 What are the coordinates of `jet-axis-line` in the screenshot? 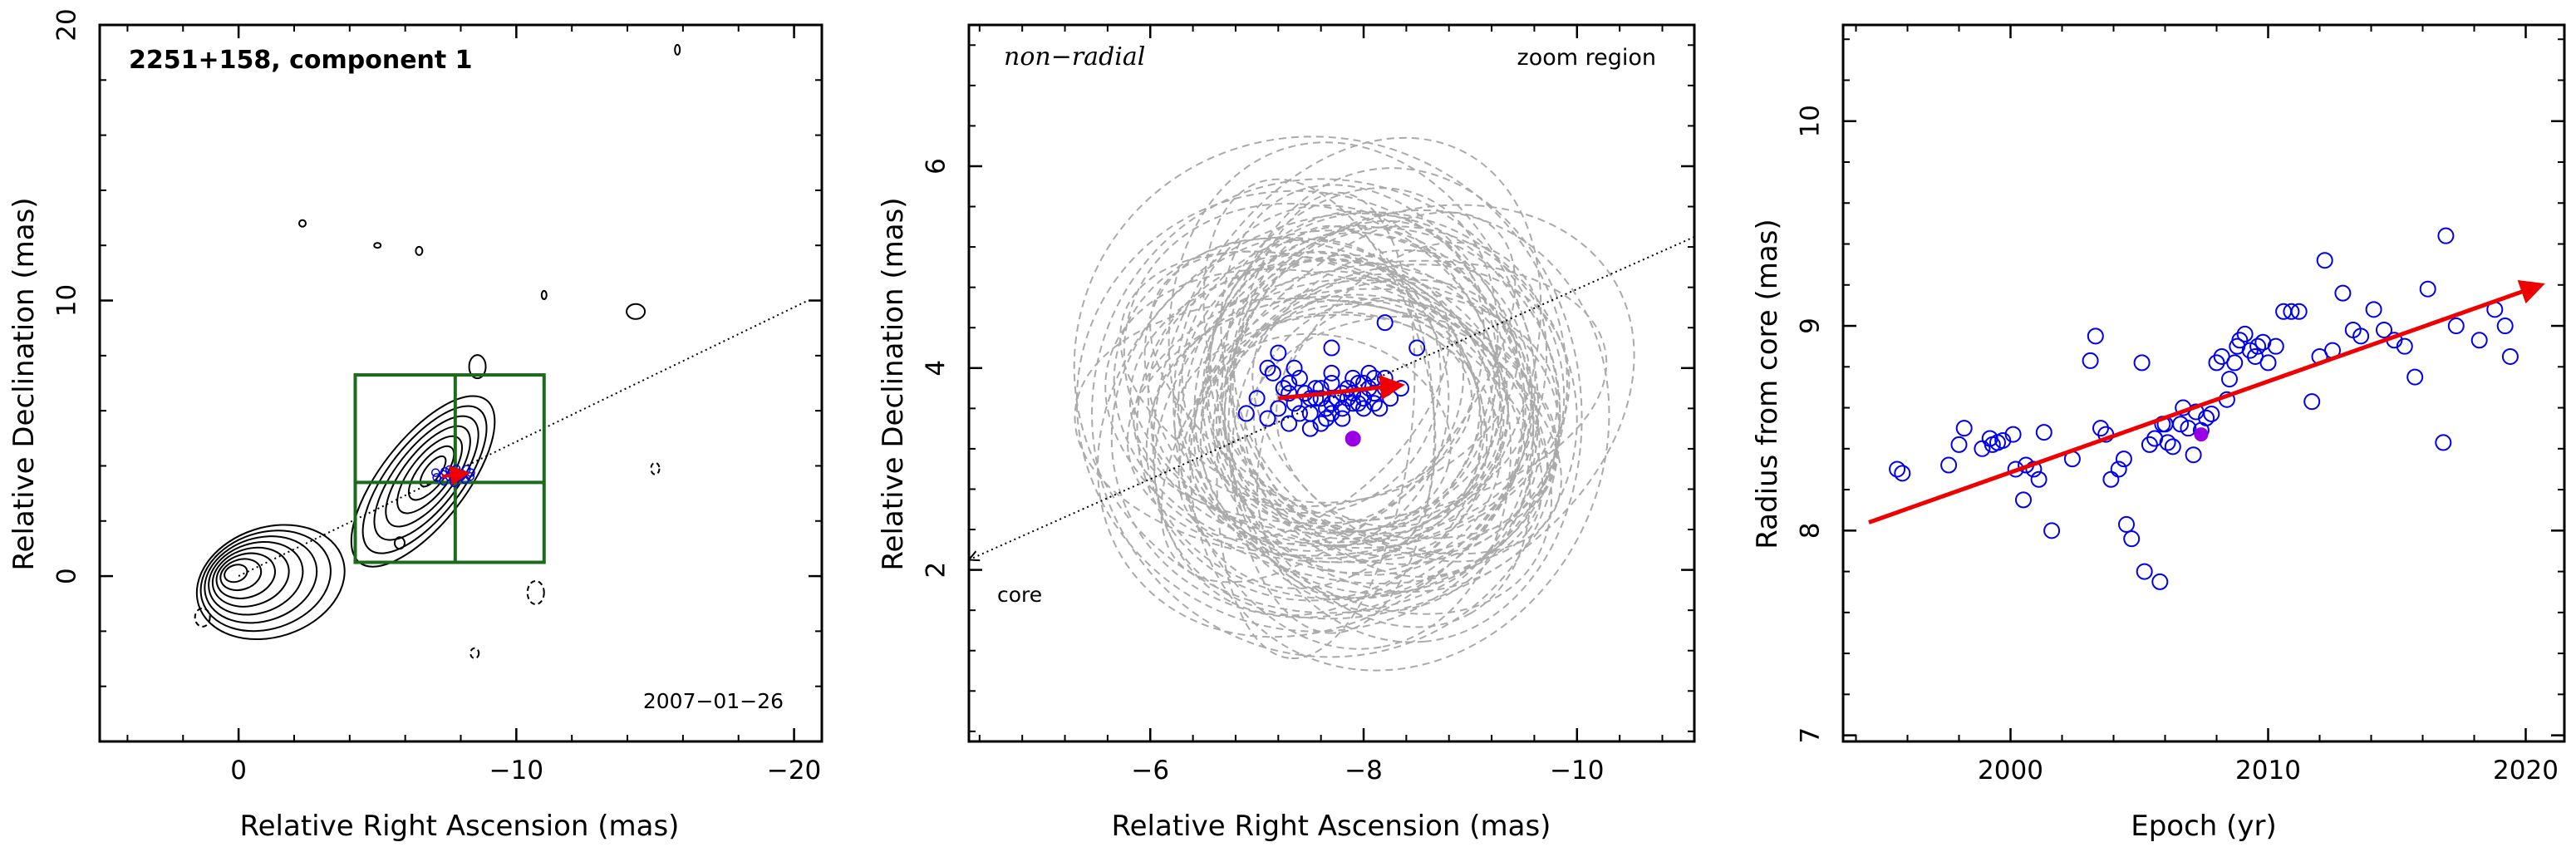 It's located at (523, 438).